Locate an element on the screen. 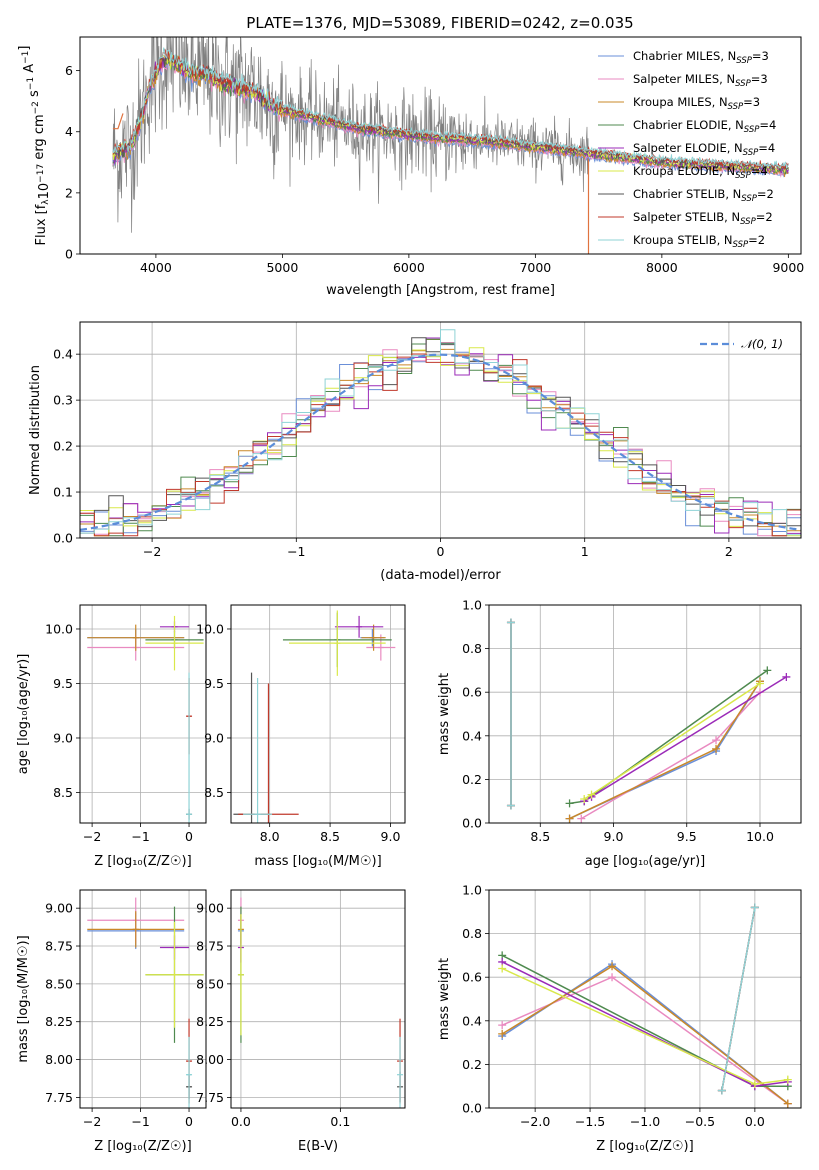 The image size is (819, 1170). weight-vs-Z-x-tick-label: −1.5 is located at coordinates (590, 1121).